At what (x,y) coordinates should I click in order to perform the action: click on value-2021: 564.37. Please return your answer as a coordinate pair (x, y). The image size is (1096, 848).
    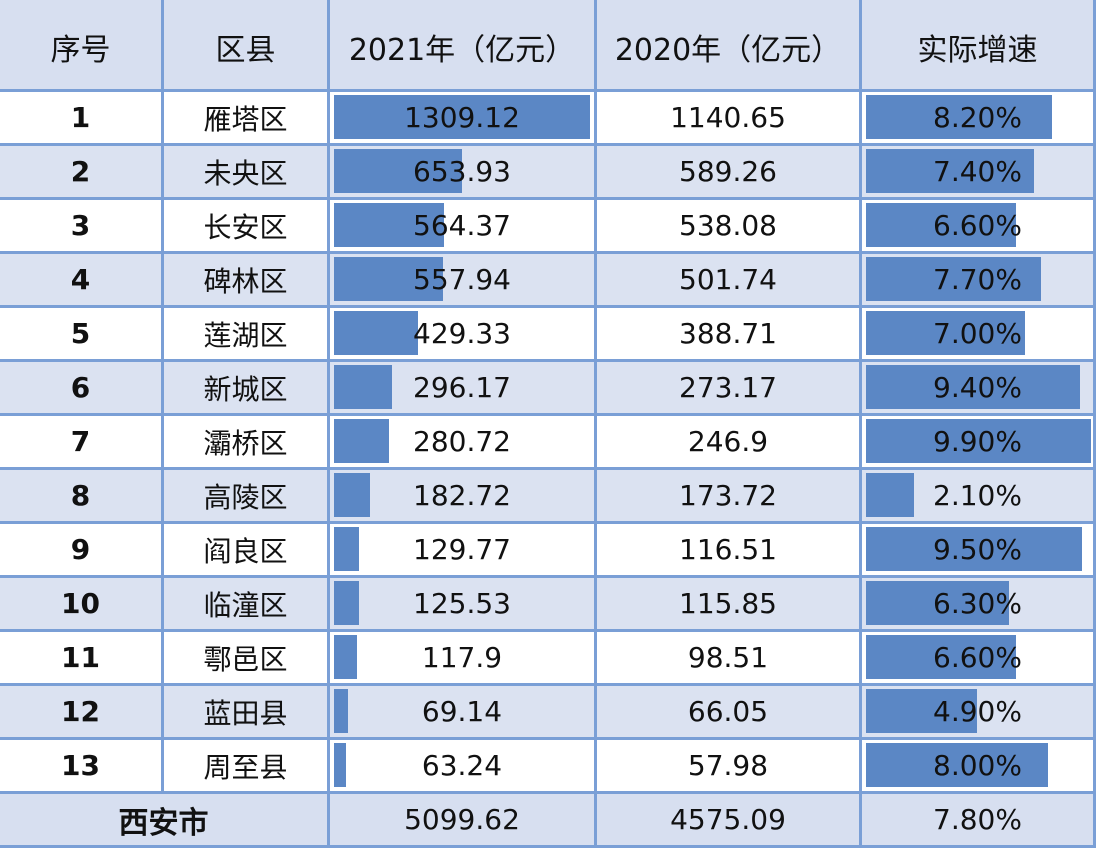
    Looking at the image, I should click on (462, 225).